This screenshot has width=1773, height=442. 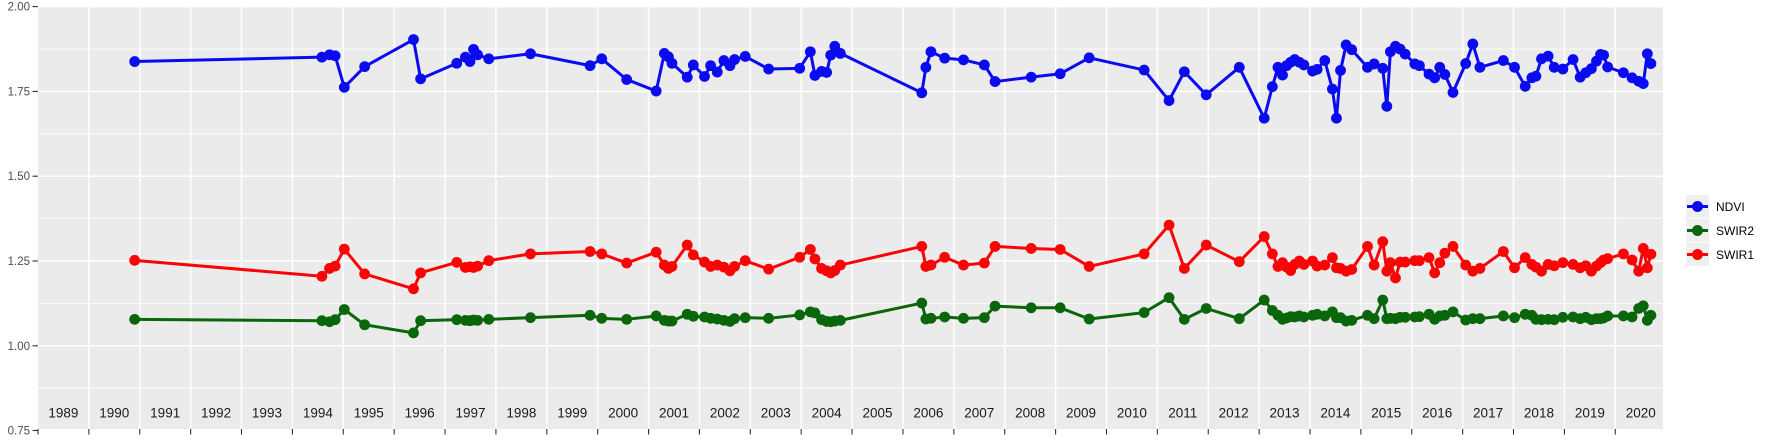 What do you see at coordinates (63, 413) in the screenshot?
I see `x-axis-tick-label: 1989` at bounding box center [63, 413].